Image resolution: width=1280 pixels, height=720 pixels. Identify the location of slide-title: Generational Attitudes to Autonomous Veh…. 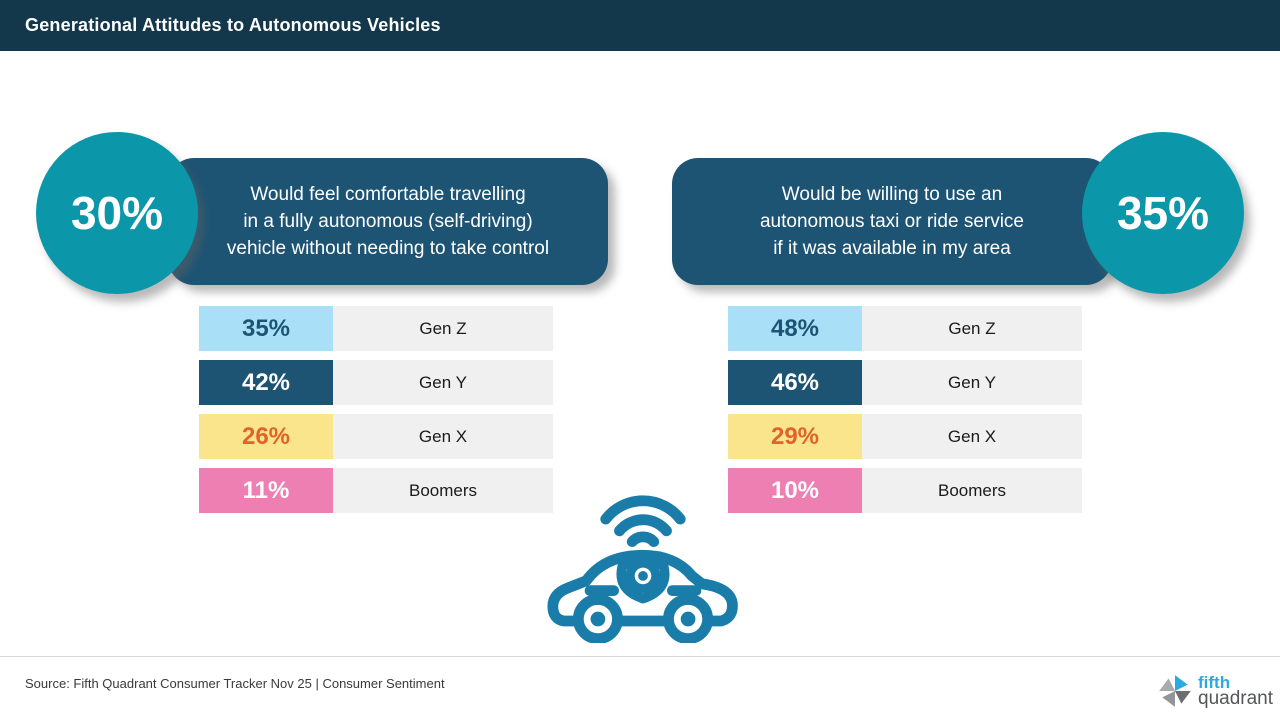
(233, 25).